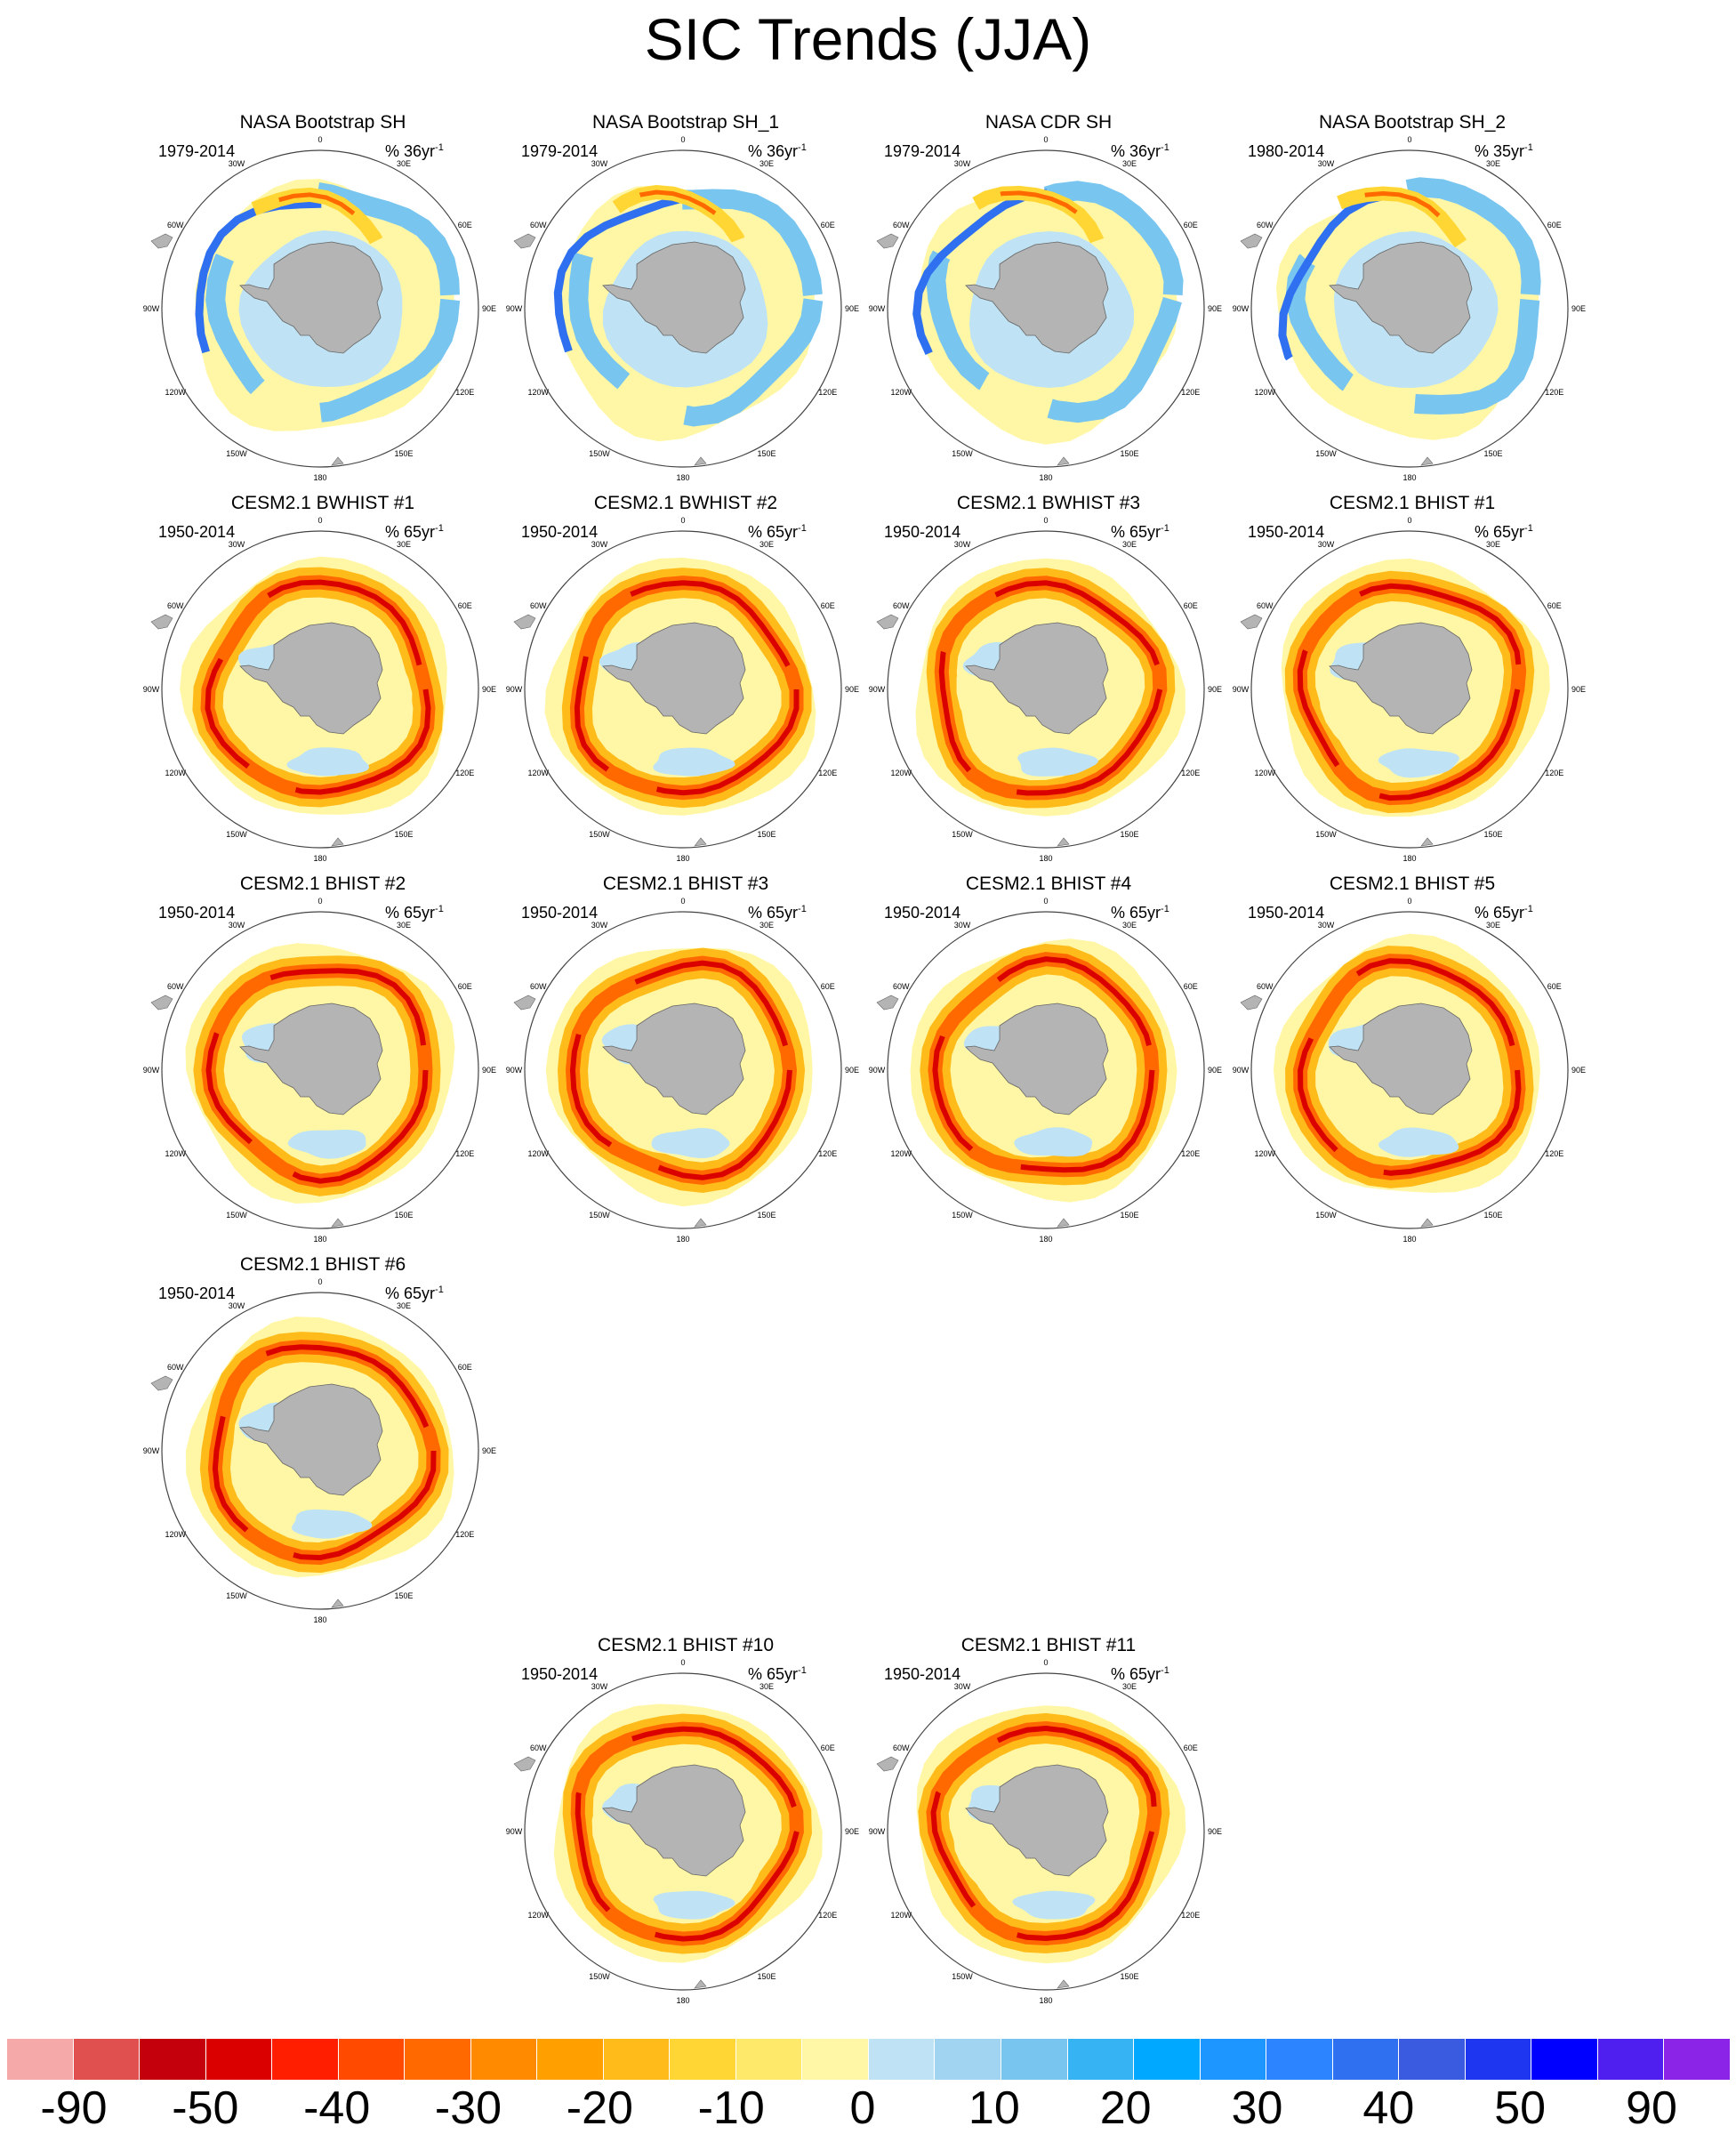 Image resolution: width=1736 pixels, height=2134 pixels. I want to click on longitude-label: 90E, so click(1579, 689).